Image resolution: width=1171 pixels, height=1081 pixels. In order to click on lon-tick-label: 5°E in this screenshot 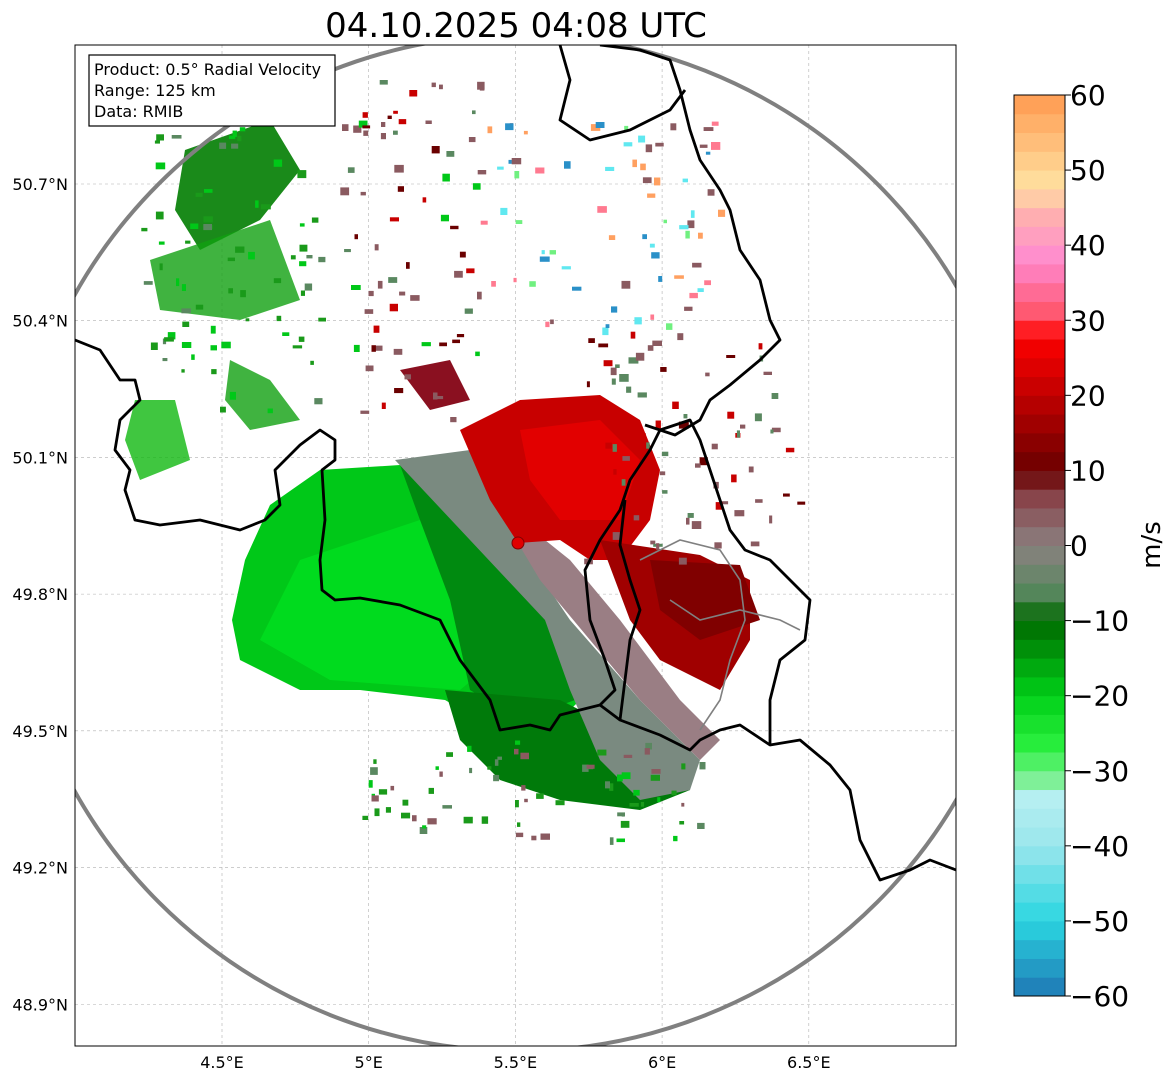, I will do `click(369, 1062)`.